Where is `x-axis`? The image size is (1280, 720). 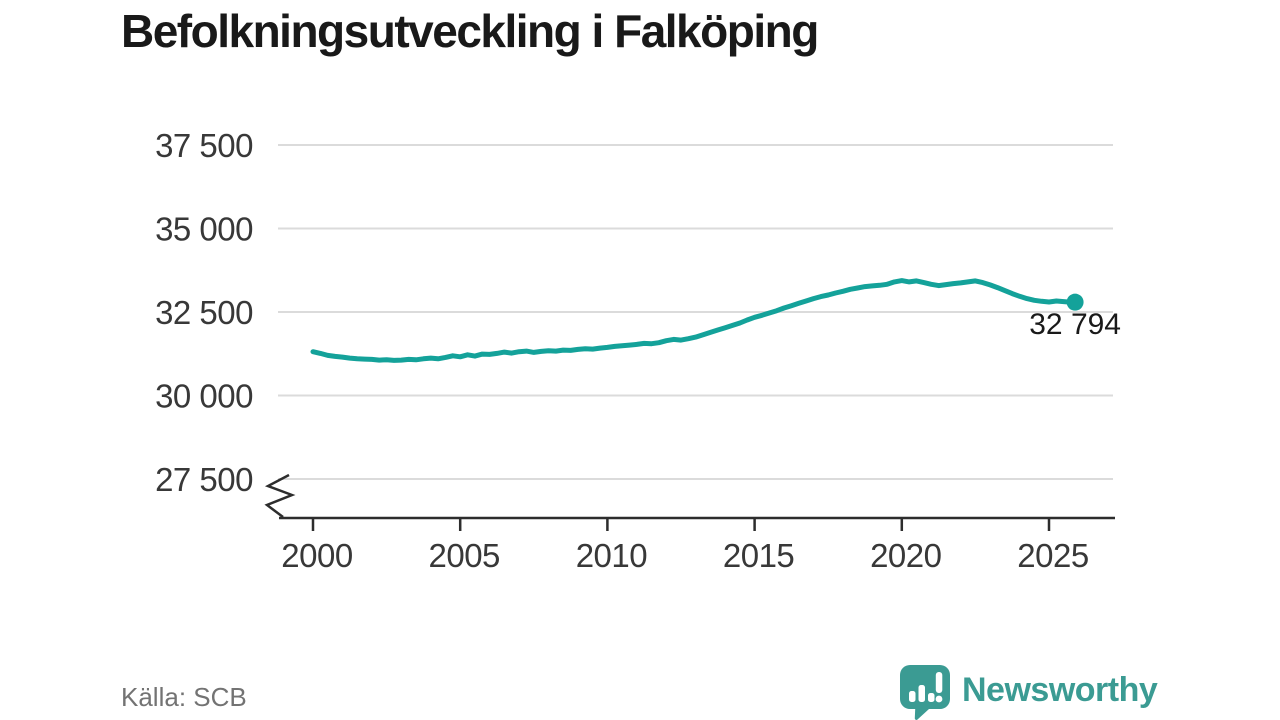
x-axis is located at coordinates (697, 523).